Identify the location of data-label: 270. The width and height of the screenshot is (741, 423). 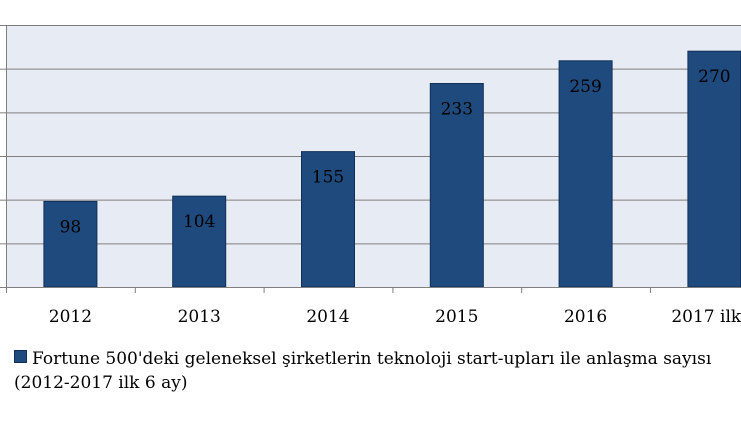
(714, 77).